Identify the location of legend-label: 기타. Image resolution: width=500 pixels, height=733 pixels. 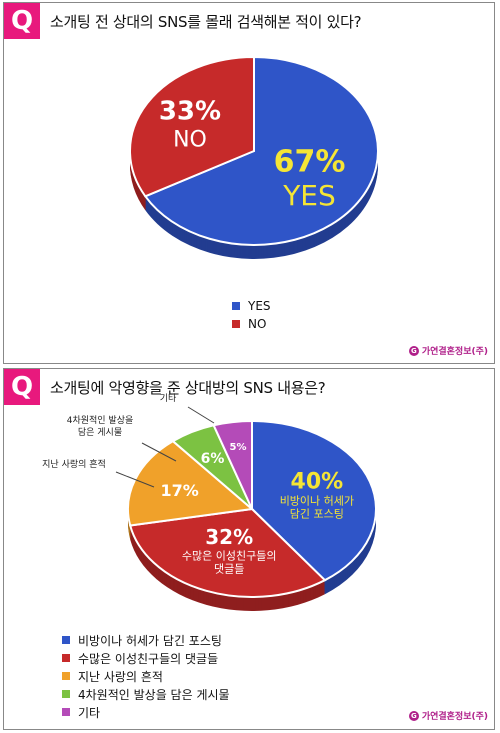
(89, 712).